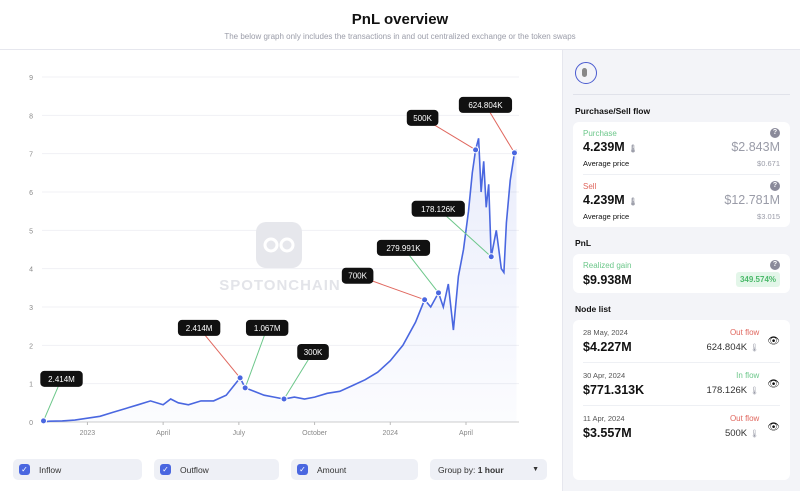 The height and width of the screenshot is (491, 800). I want to click on y-tick-label: 4, so click(31, 270).